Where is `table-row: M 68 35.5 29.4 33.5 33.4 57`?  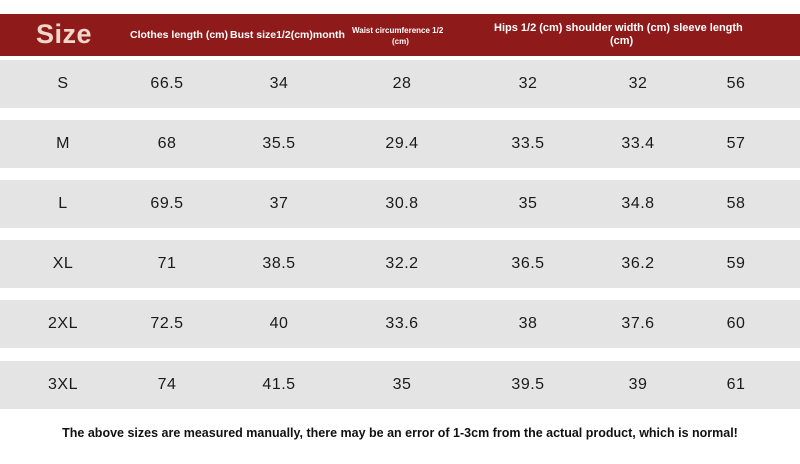
table-row: M 68 35.5 29.4 33.5 33.4 57 is located at coordinates (400, 144).